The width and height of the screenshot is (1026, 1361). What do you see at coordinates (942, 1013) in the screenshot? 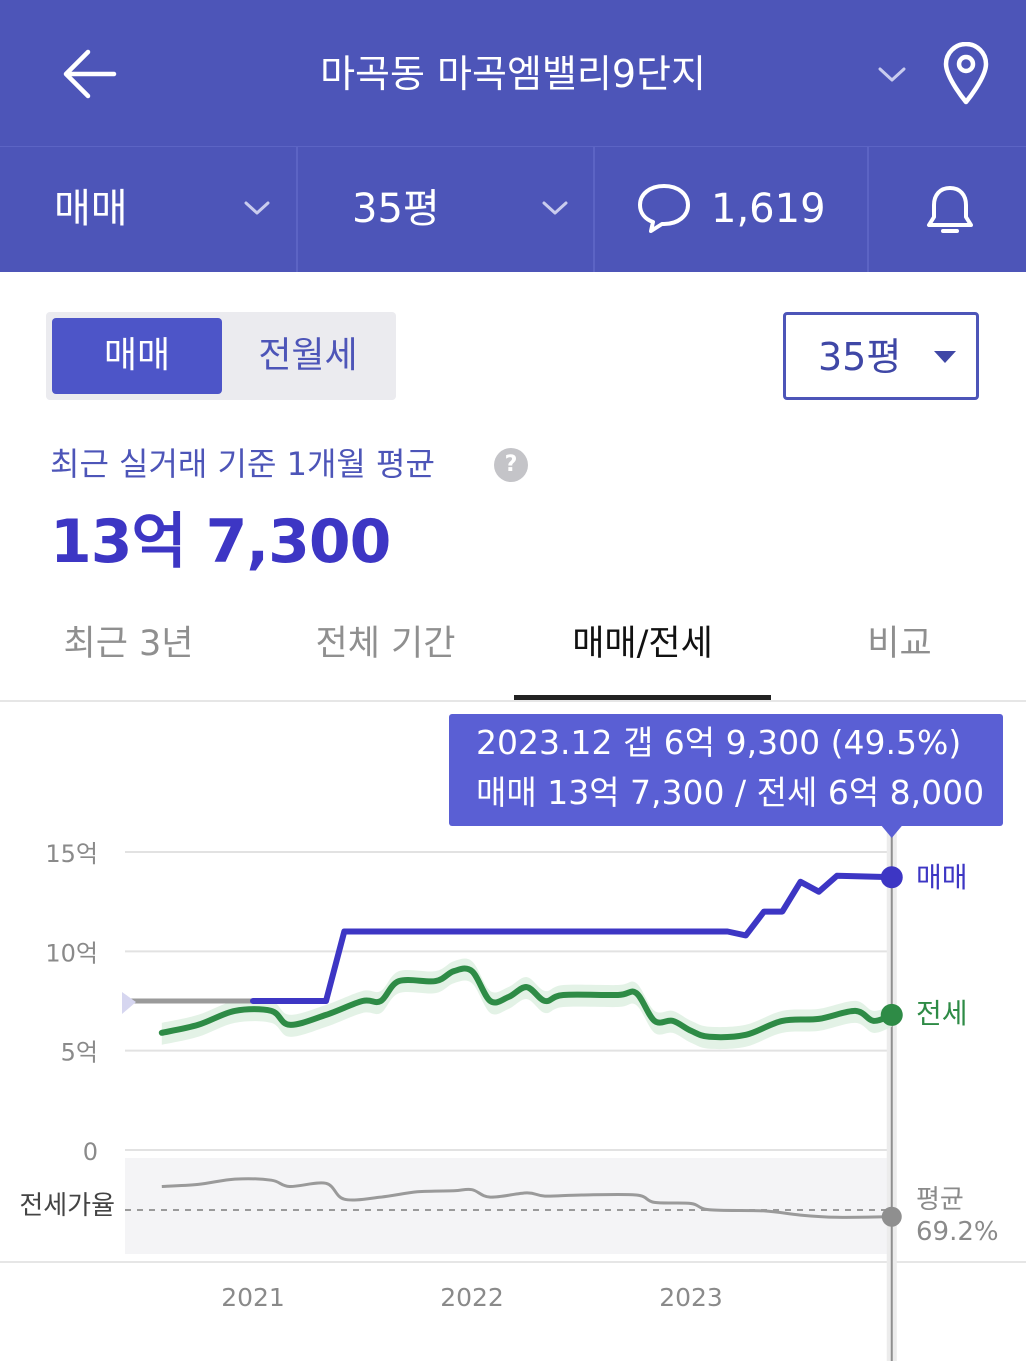
I see `jeonse-series-label: 전세` at bounding box center [942, 1013].